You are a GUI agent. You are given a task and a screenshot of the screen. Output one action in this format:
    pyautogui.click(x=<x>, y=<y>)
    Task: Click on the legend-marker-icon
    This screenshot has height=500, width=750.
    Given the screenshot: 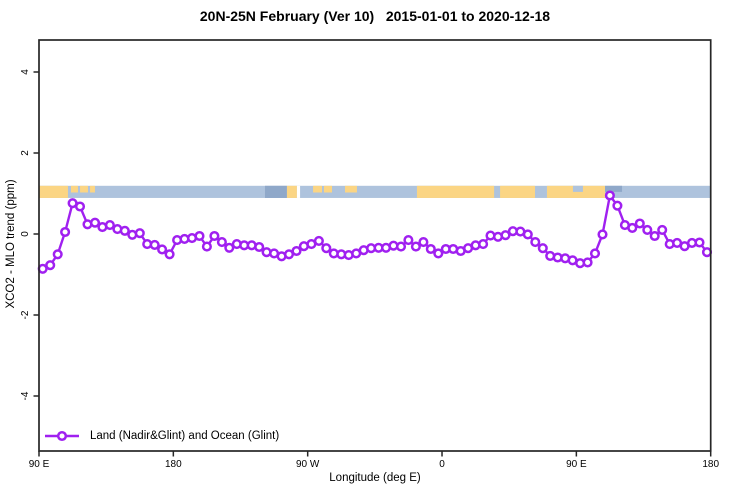 What is the action you would take?
    pyautogui.click(x=62, y=436)
    